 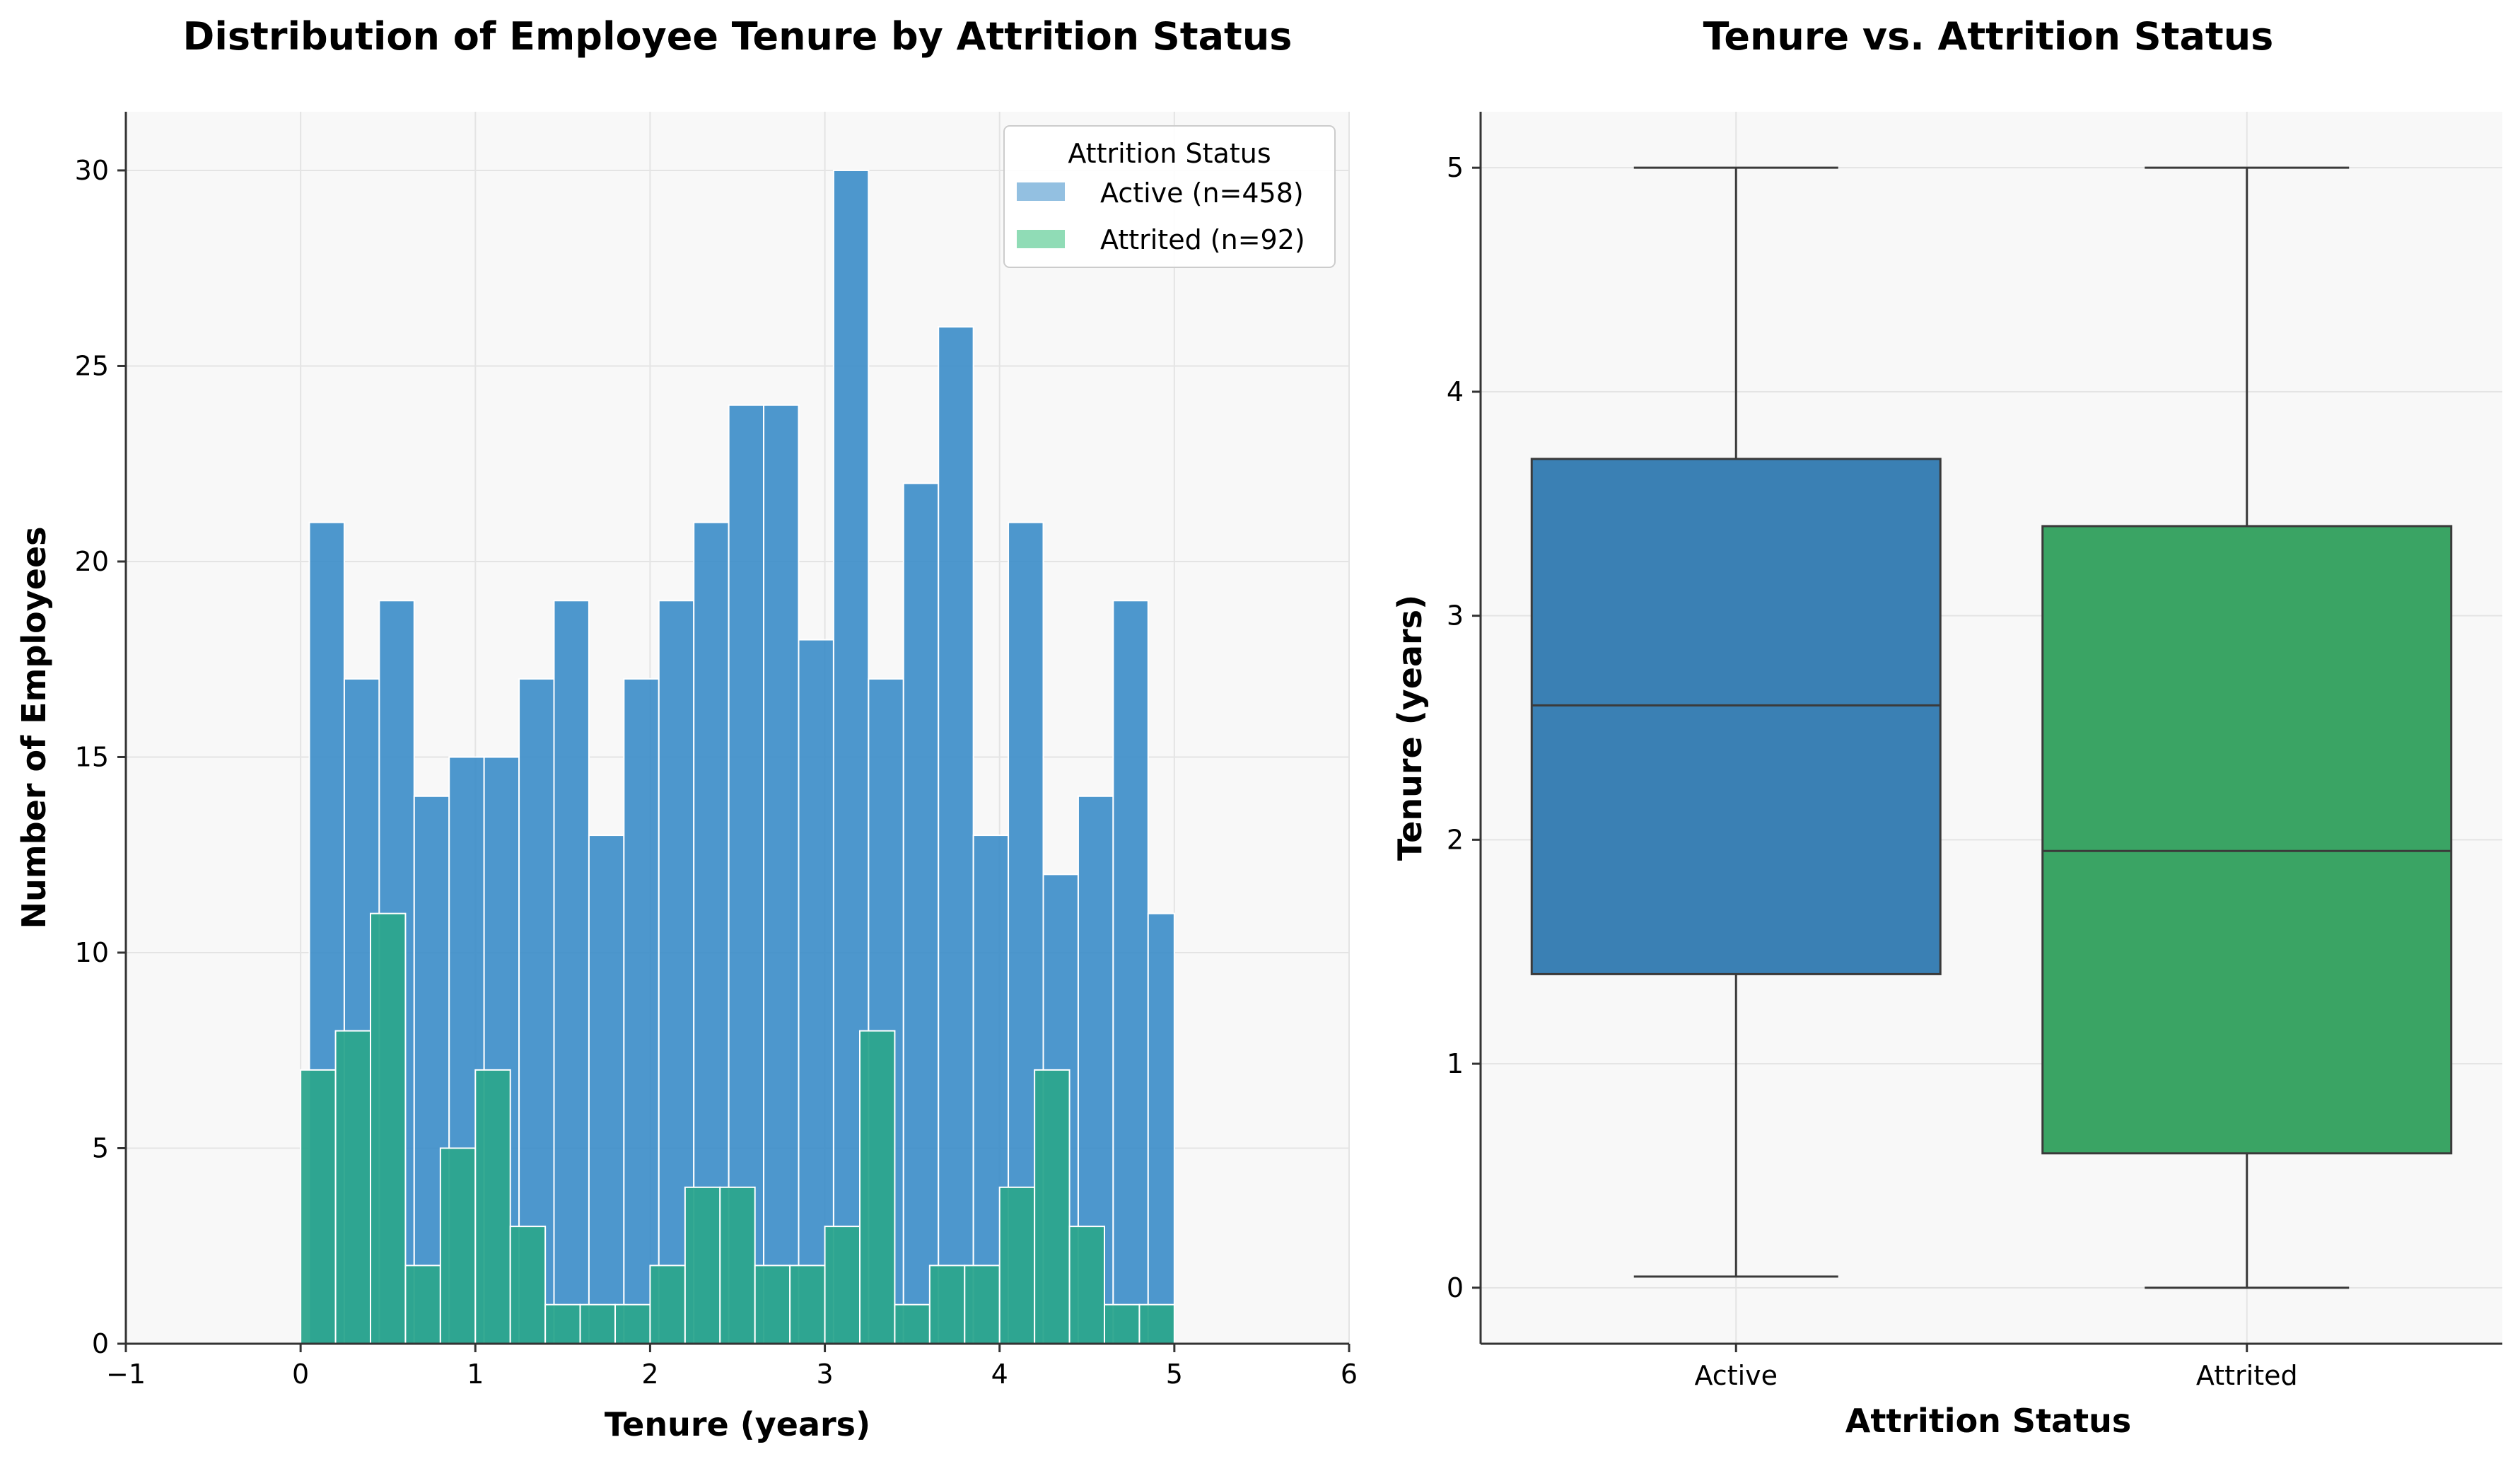 What do you see at coordinates (1988, 36) in the screenshot?
I see `boxplot-title: Tenure vs. Attrition Status` at bounding box center [1988, 36].